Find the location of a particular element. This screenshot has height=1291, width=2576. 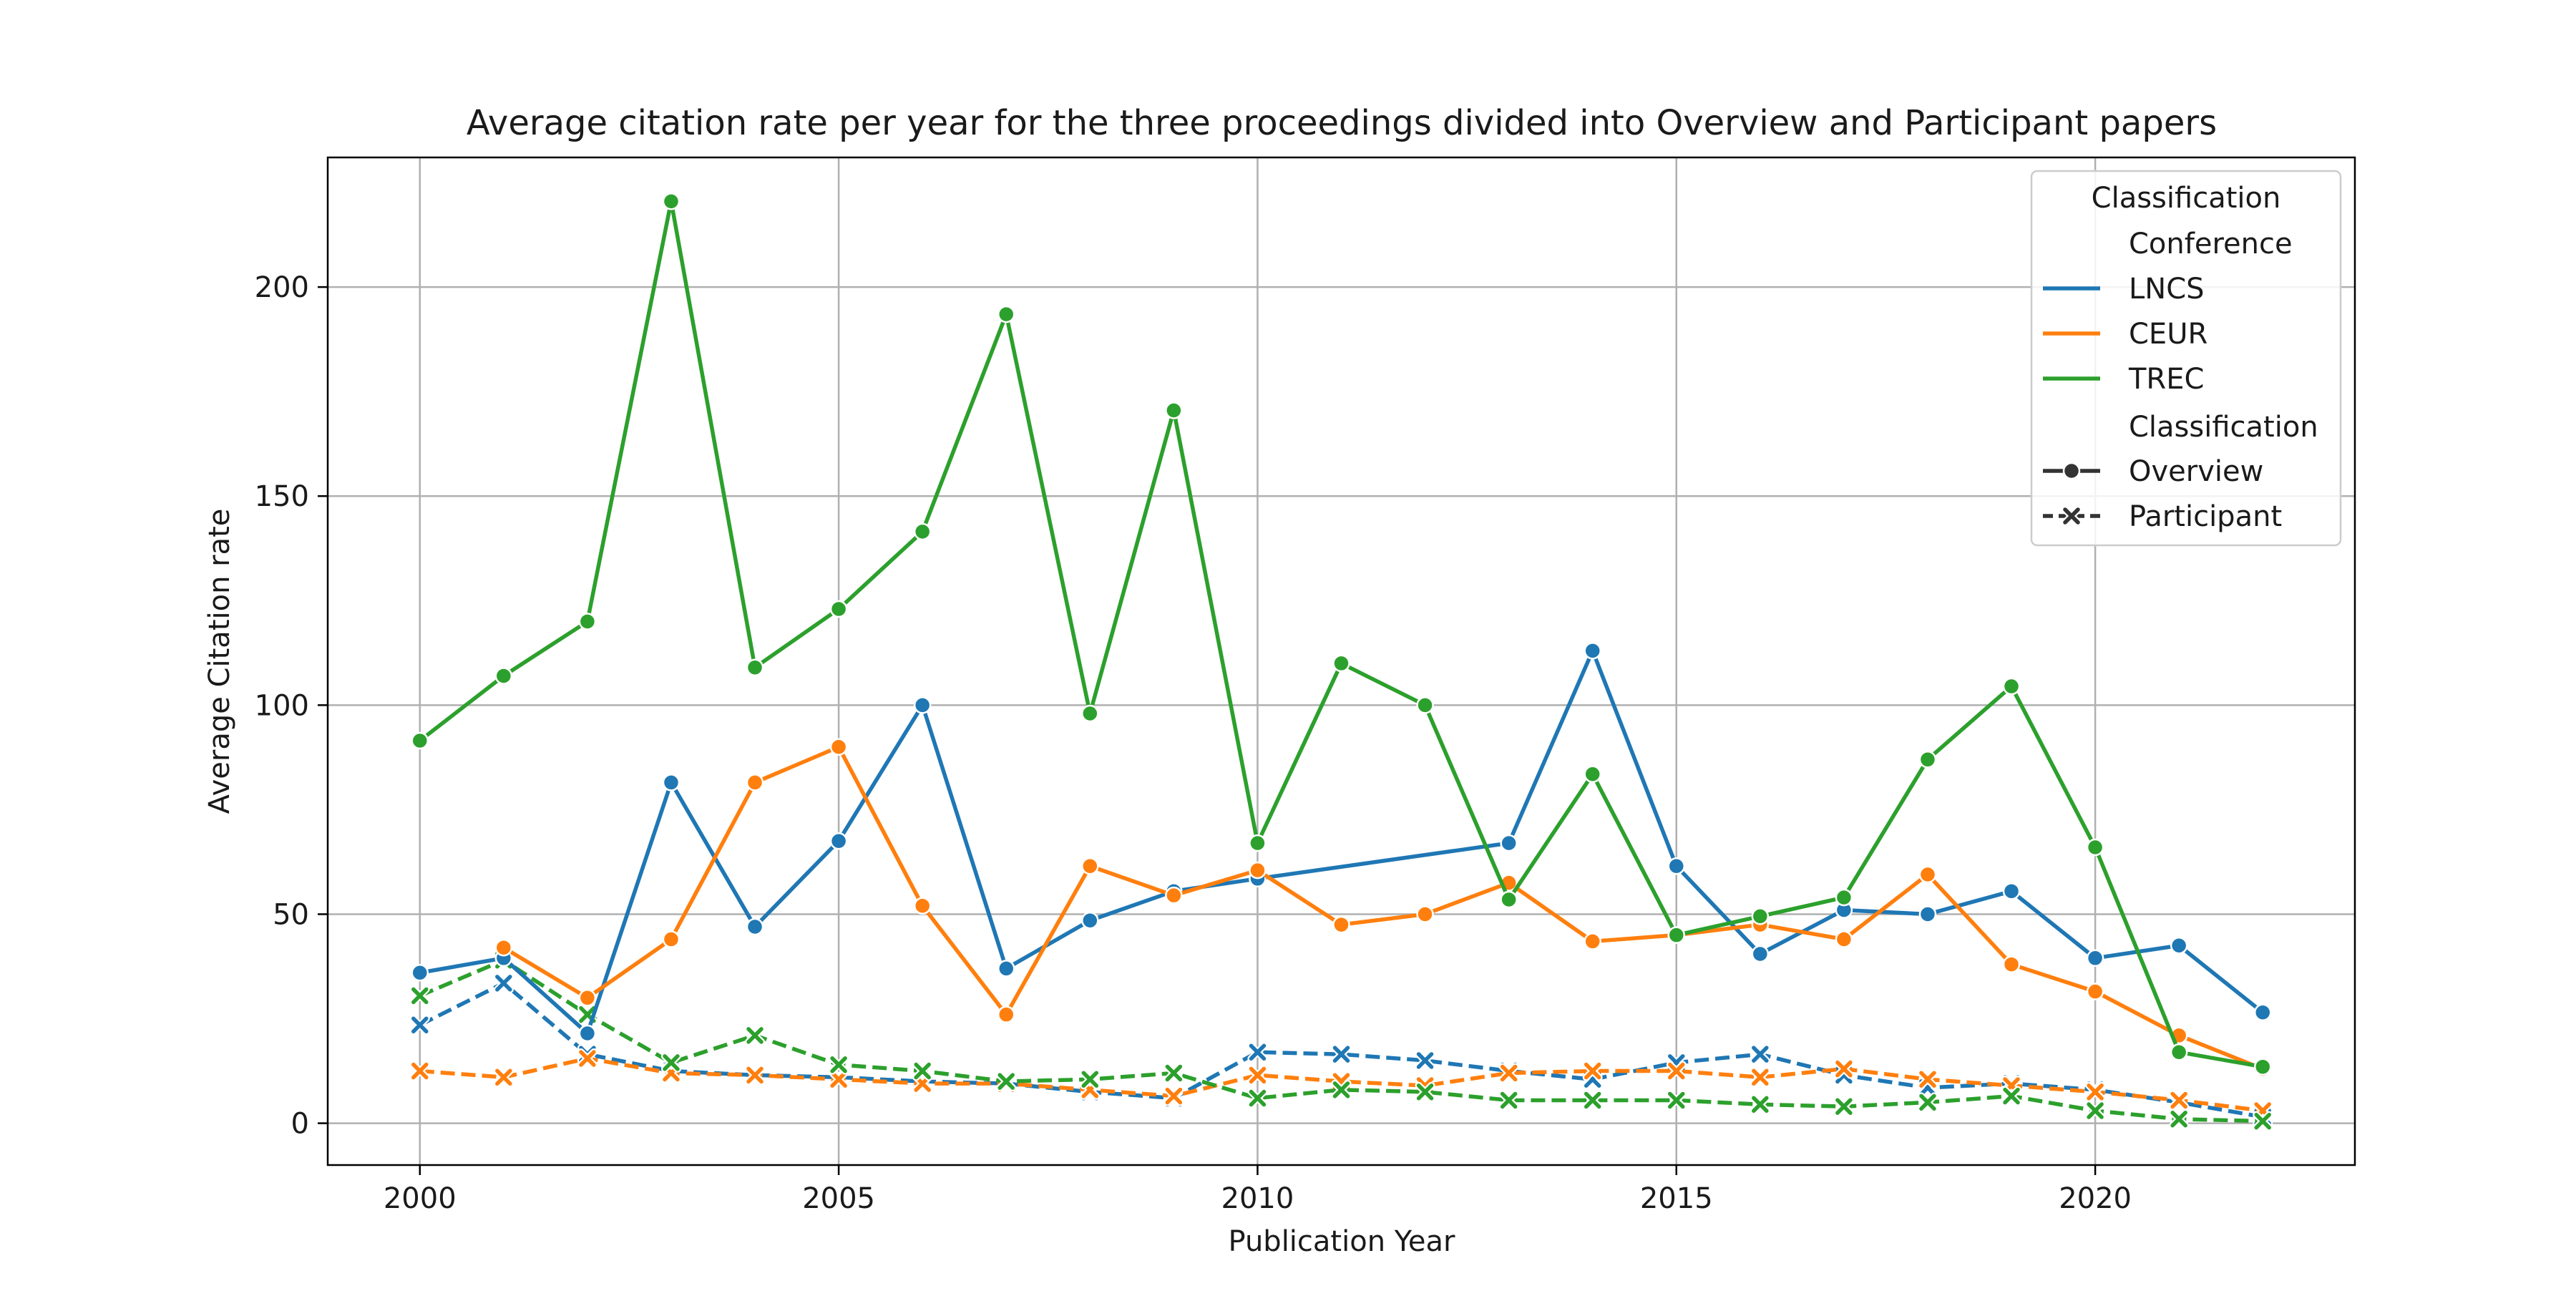

trec-participant-line is located at coordinates (1341, 1041).